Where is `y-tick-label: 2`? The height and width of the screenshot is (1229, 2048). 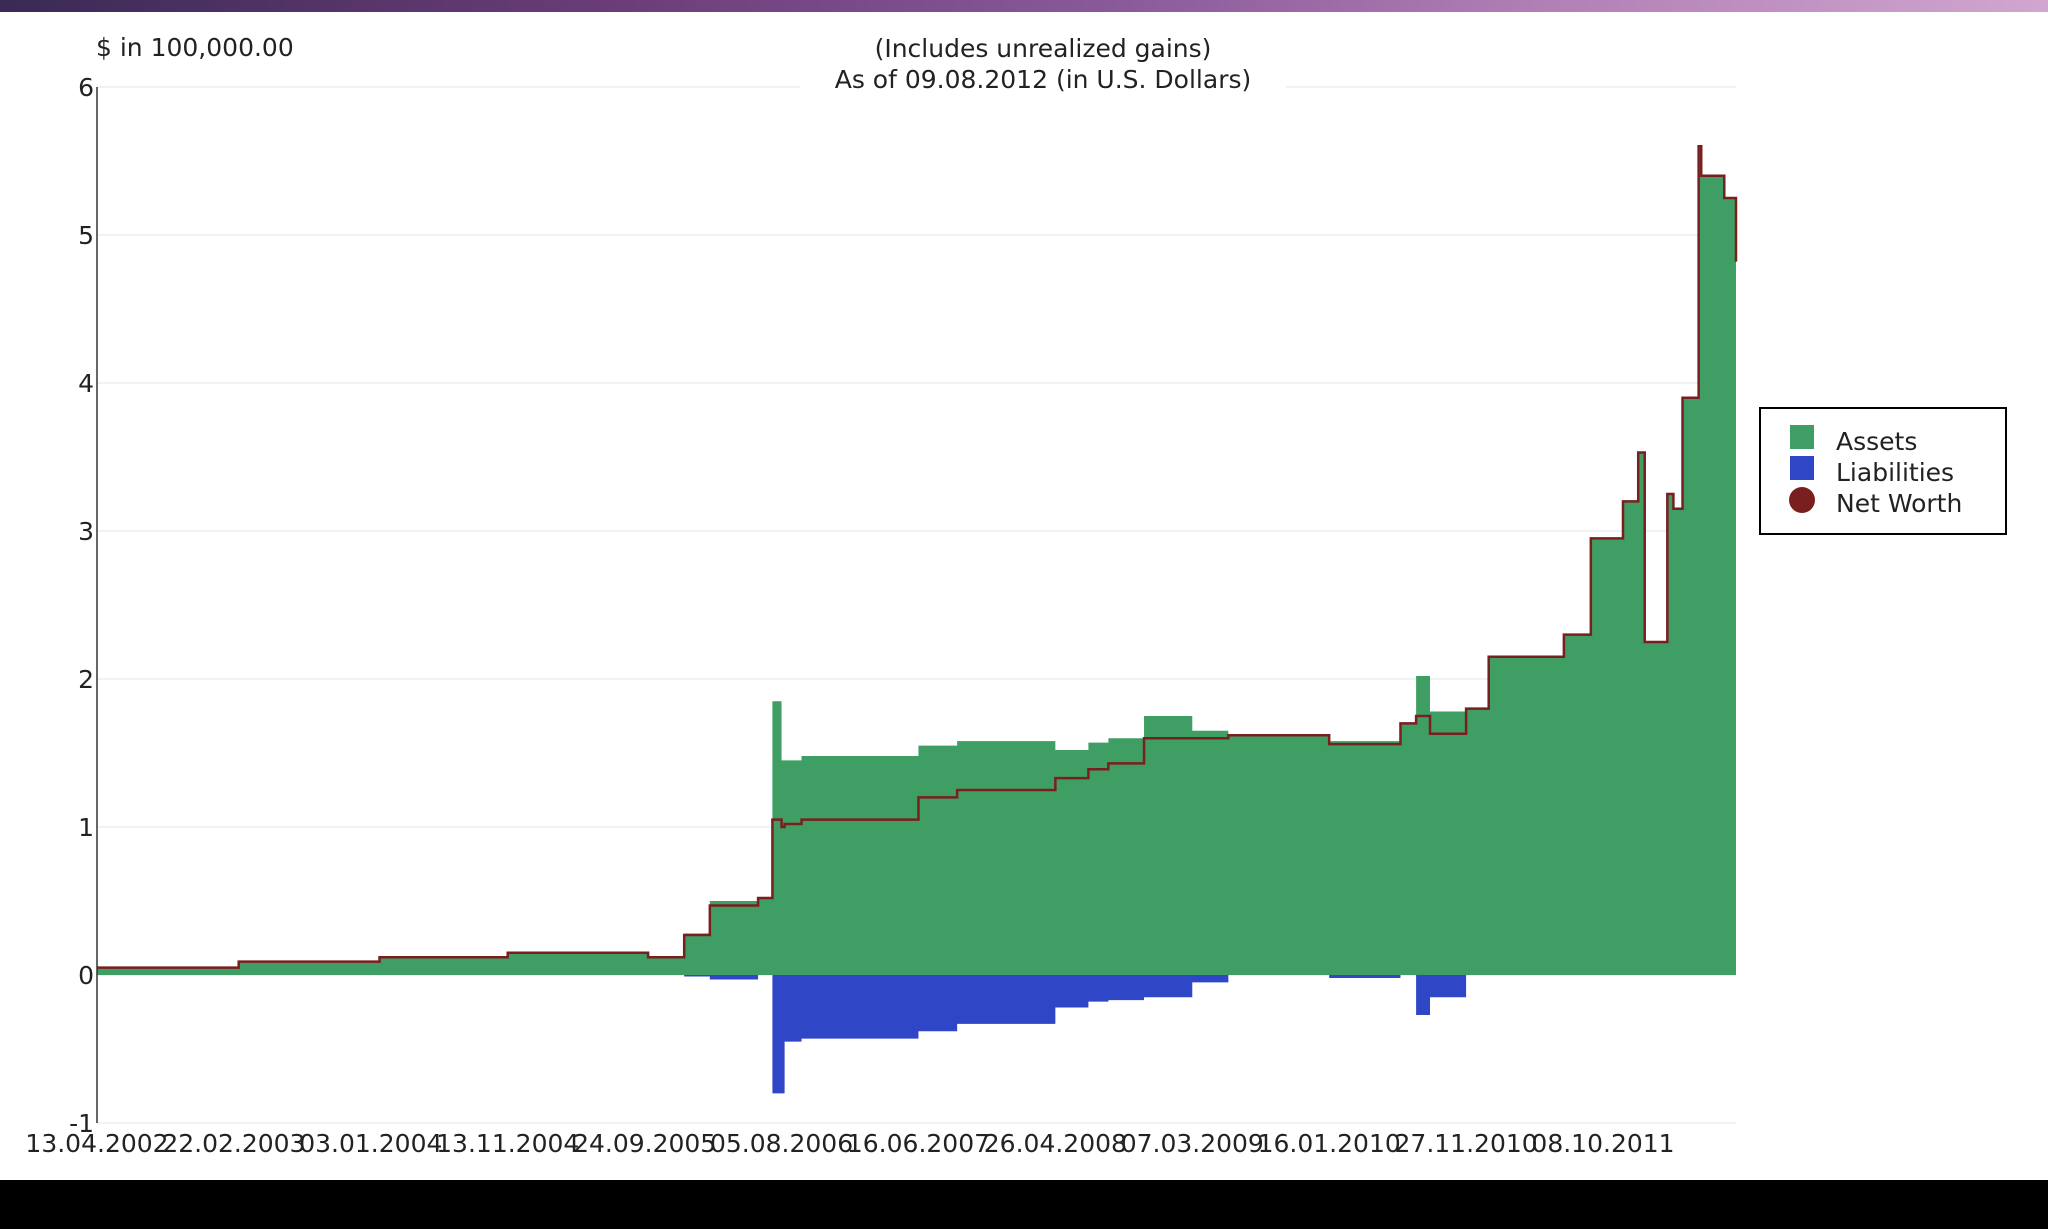
y-tick-label: 2 is located at coordinates (86, 679).